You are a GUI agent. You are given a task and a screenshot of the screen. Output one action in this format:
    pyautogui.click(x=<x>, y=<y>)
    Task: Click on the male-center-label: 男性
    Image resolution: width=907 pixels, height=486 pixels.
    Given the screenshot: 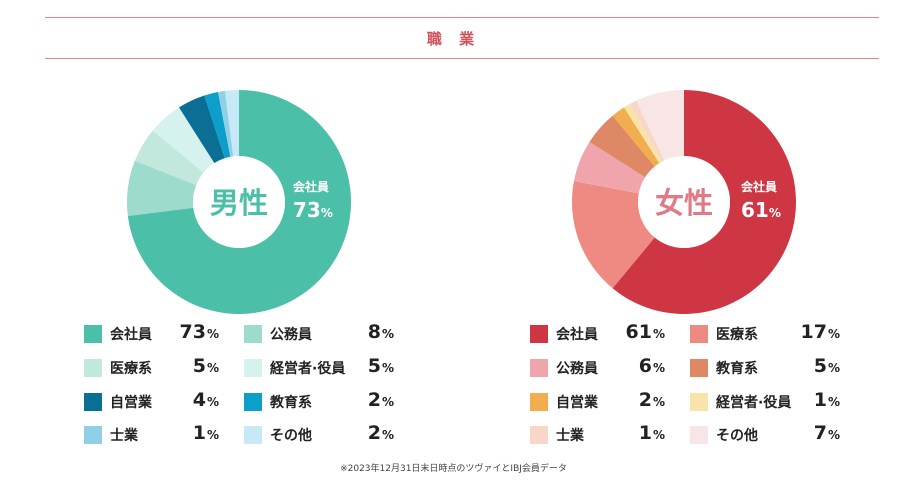 What is the action you would take?
    pyautogui.click(x=238, y=203)
    